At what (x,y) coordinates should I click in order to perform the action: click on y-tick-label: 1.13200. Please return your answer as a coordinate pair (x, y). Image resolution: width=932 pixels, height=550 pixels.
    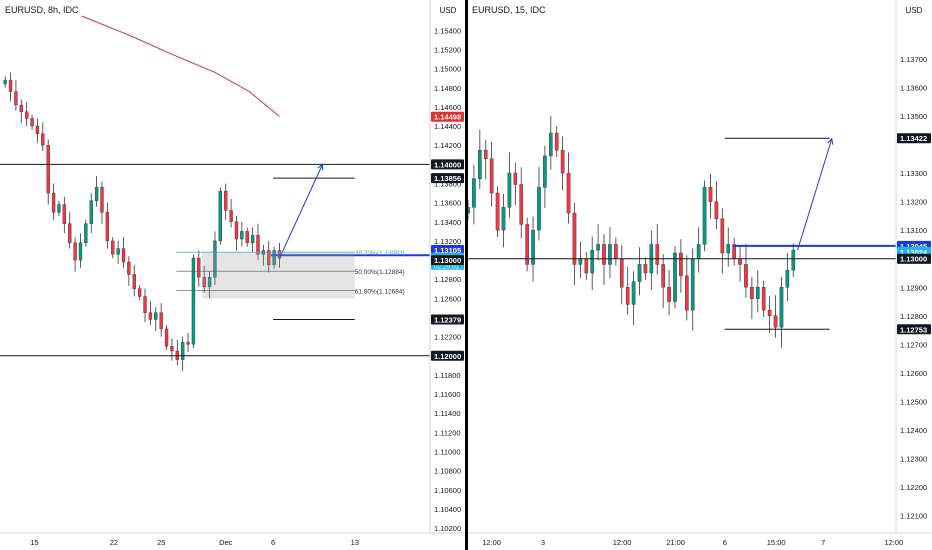
    Looking at the image, I should click on (447, 241).